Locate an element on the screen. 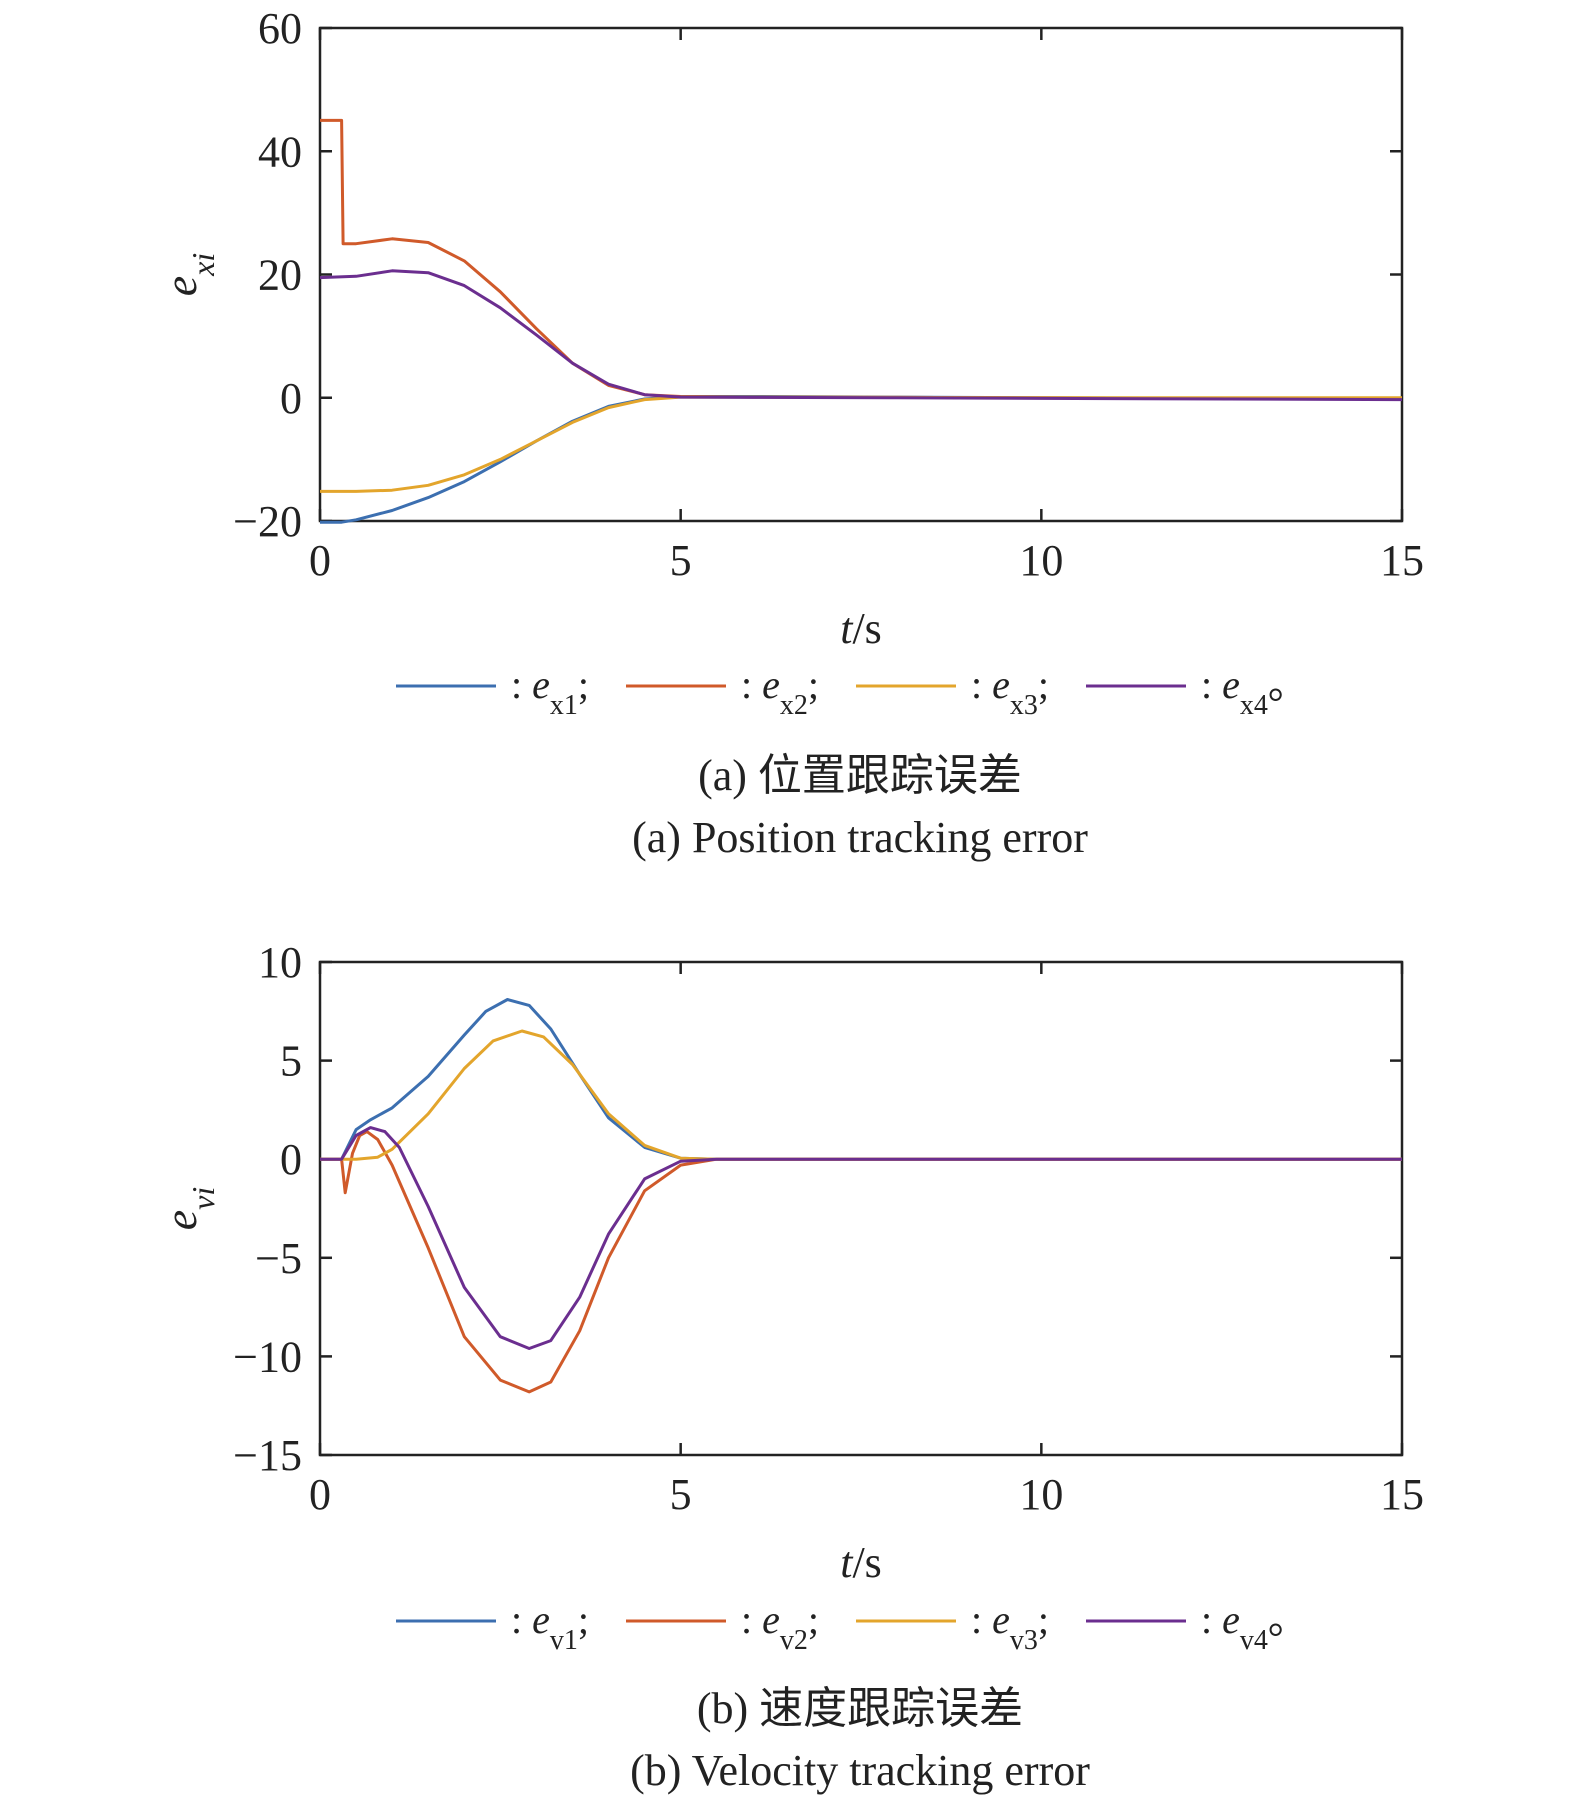  legend-entry: : ev1; is located at coordinates (550, 1626).